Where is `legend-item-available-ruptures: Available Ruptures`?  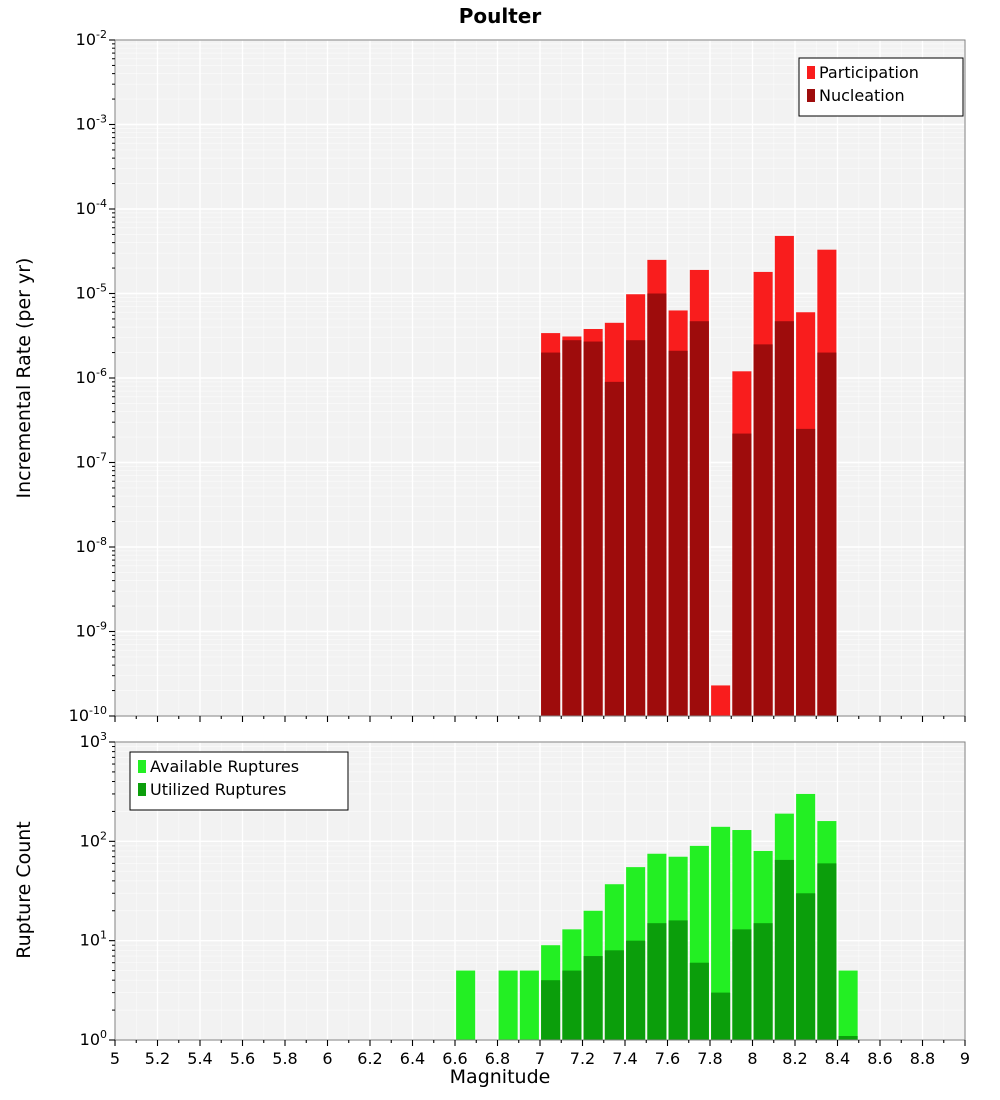
legend-item-available-ruptures: Available Ruptures is located at coordinates (218, 766).